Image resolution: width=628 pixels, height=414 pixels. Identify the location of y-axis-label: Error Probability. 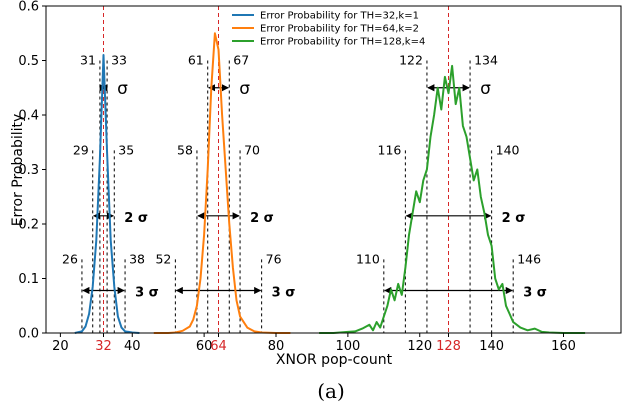
(18, 170).